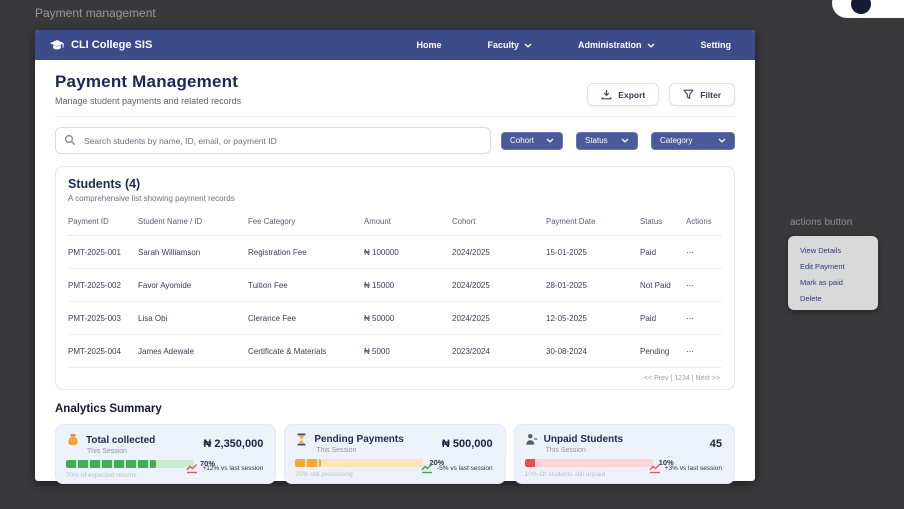 The image size is (904, 509). Describe the element at coordinates (268, 285) in the screenshot. I see `cell-fee-category: Tuition Fee` at that location.